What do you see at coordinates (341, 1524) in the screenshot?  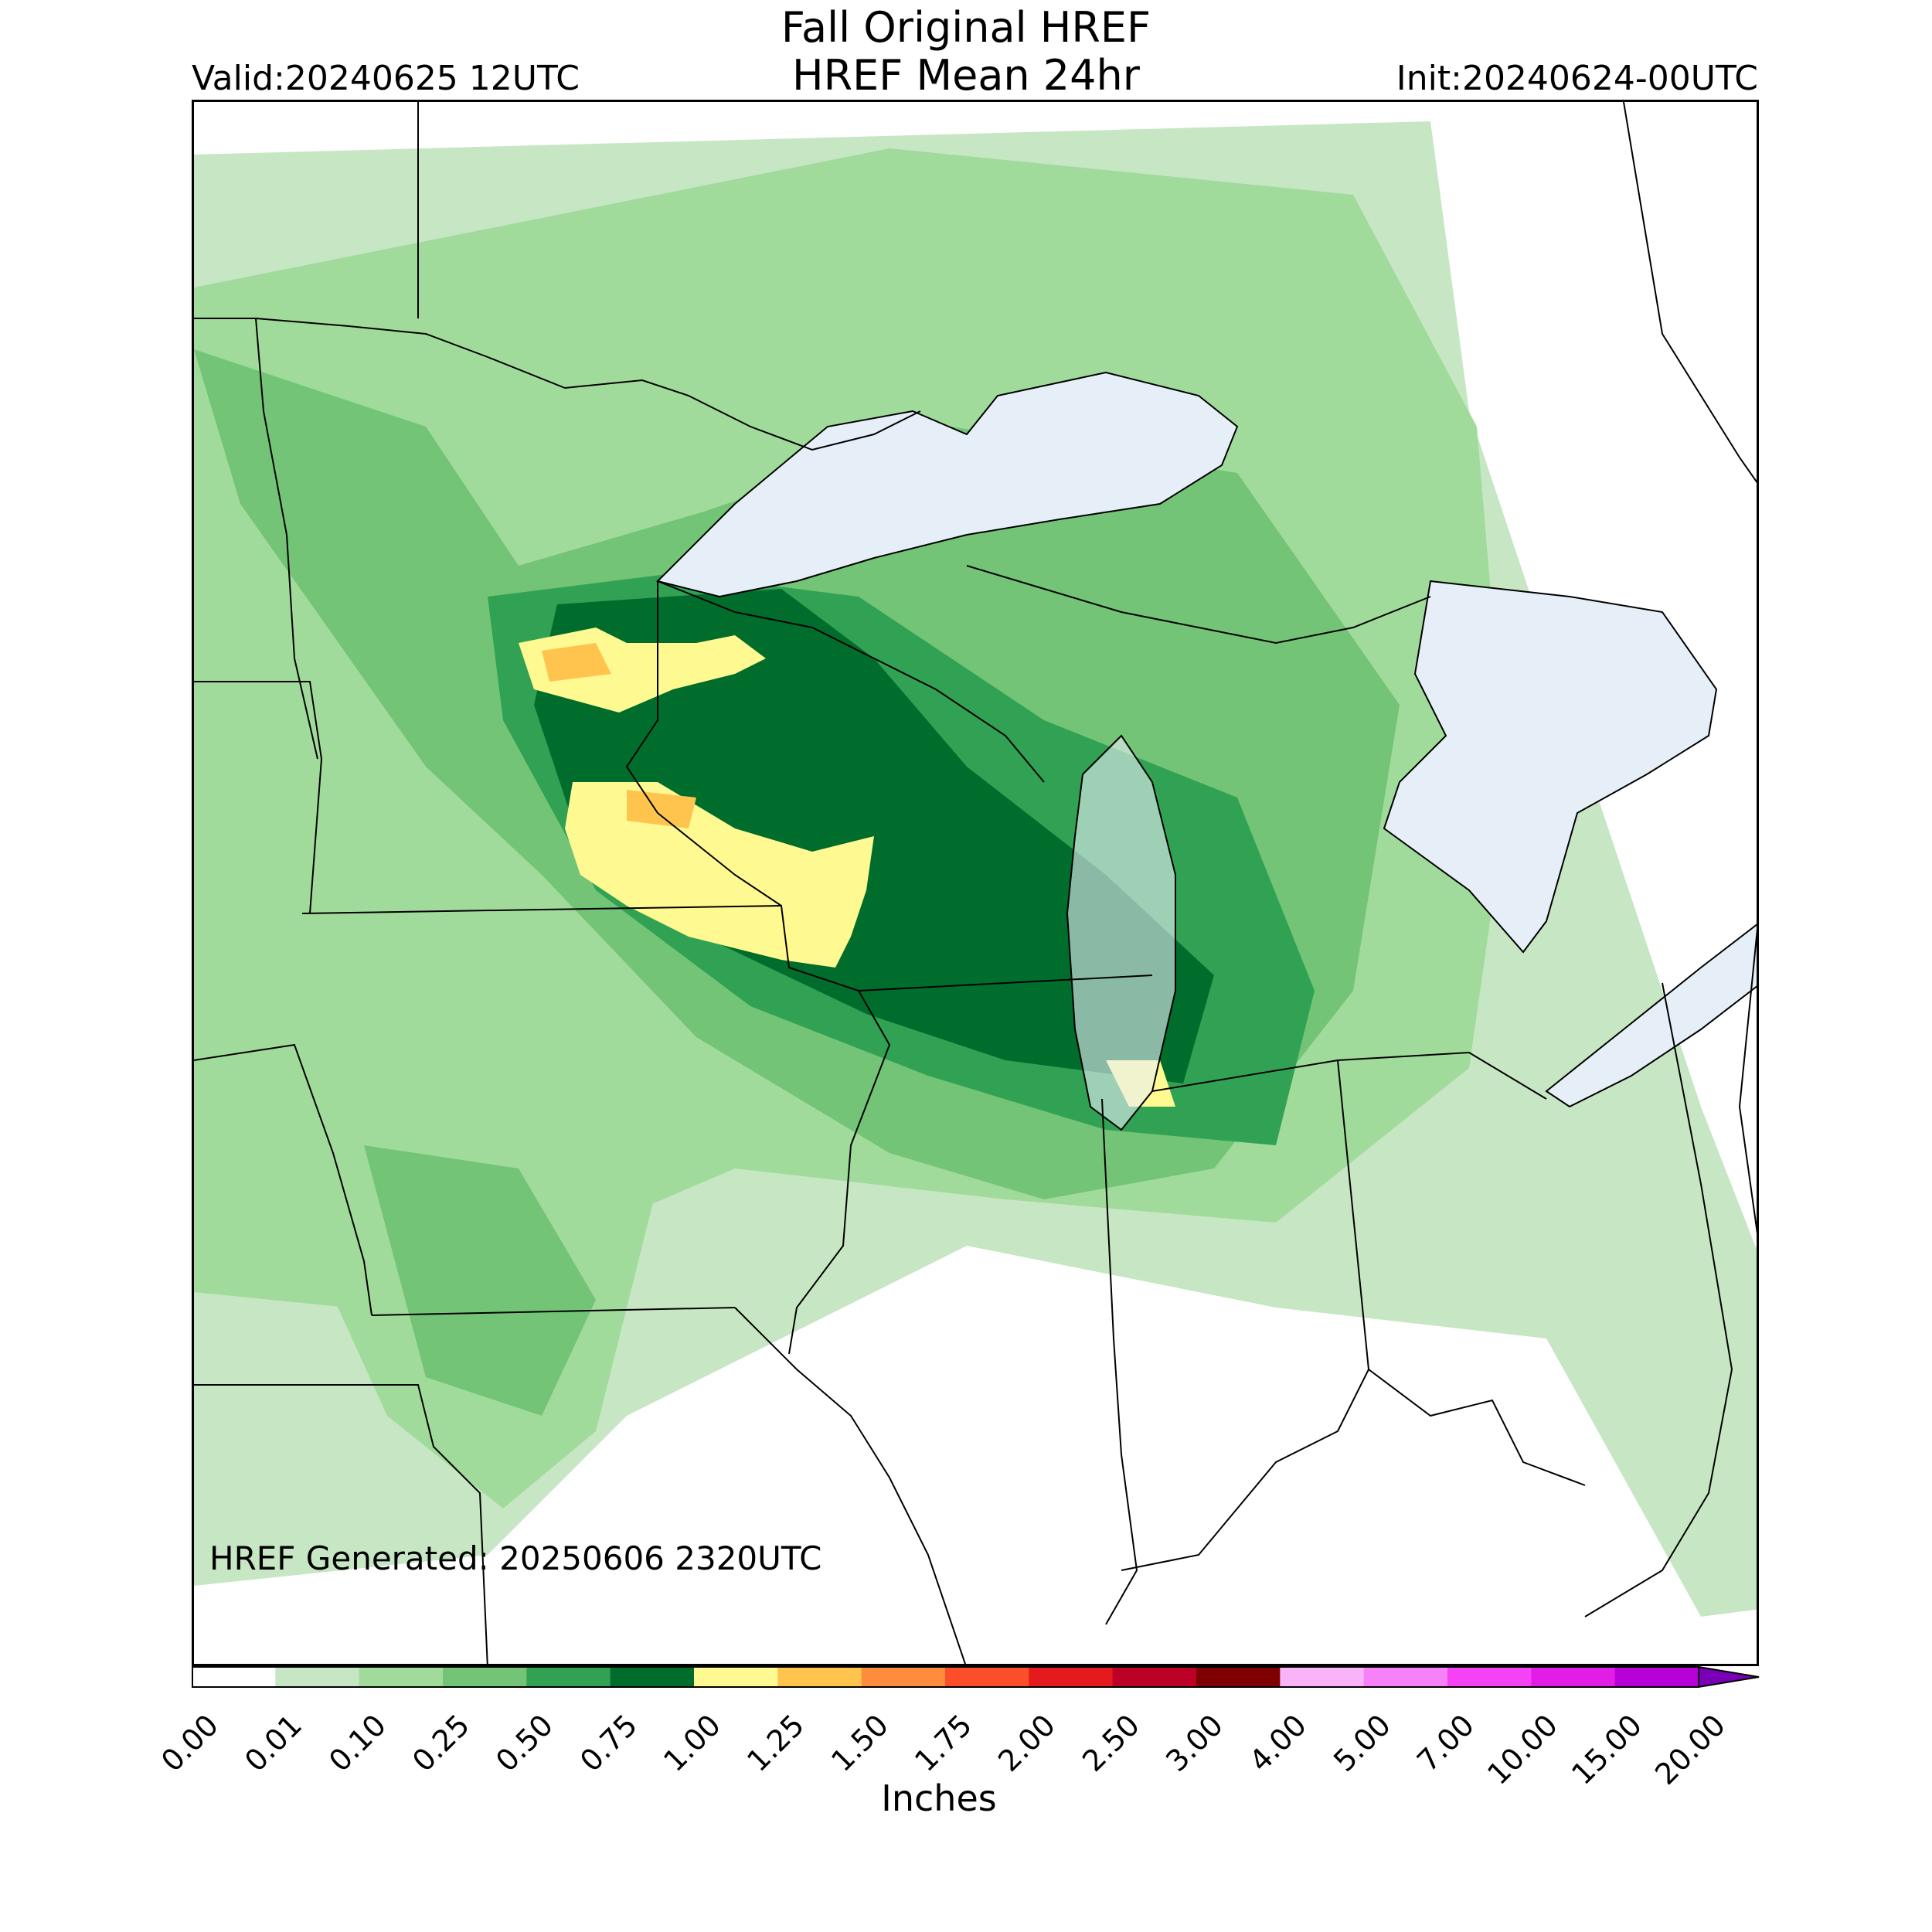 I see `border-ne-ks` at bounding box center [341, 1524].